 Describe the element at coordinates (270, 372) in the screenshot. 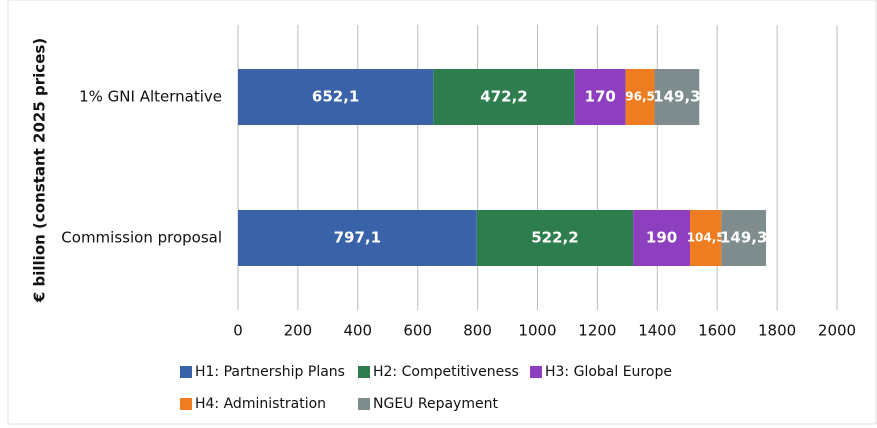

I see `legend-label: H1: Partnership Plans` at that location.